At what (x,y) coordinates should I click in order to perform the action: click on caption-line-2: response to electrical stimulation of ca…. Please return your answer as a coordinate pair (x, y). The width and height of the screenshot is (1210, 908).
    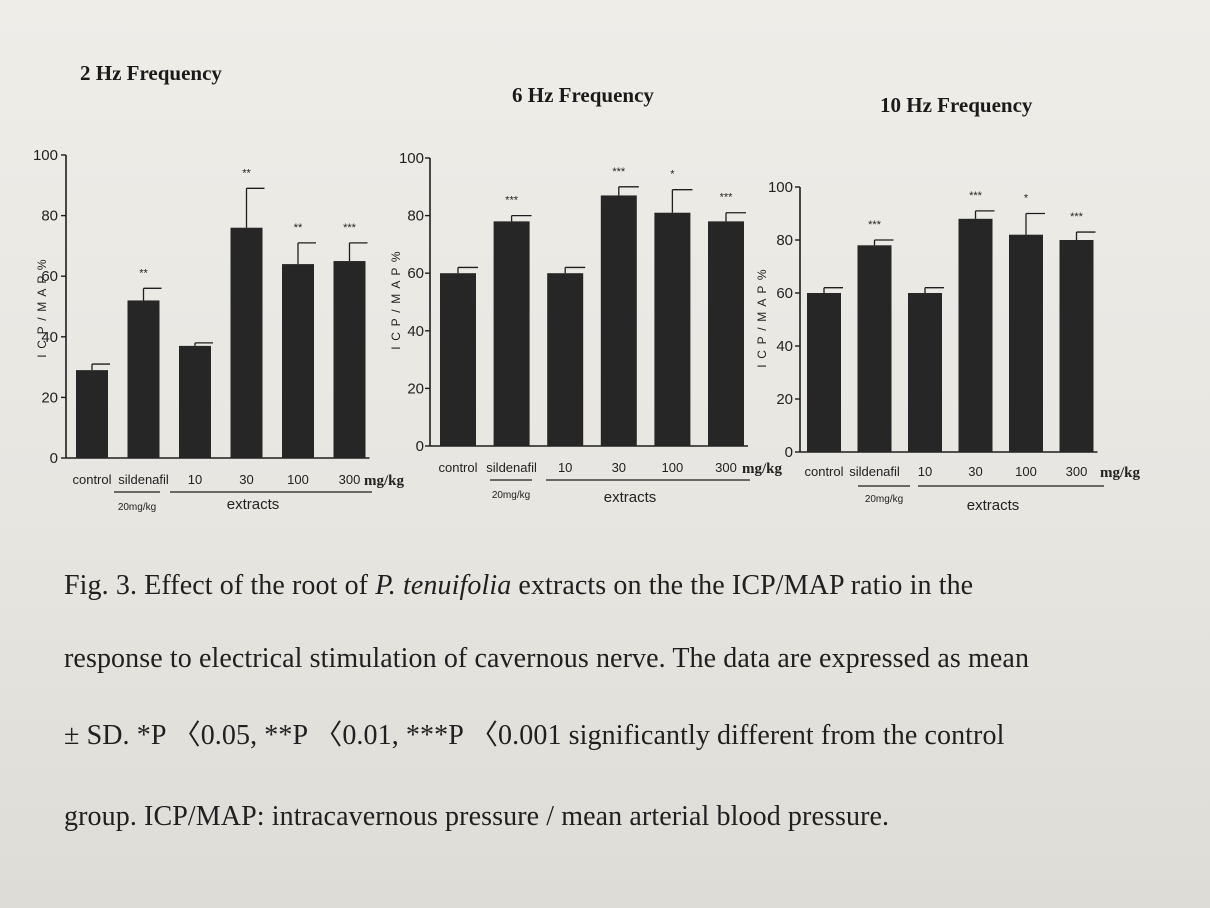
    Looking at the image, I should click on (547, 658).